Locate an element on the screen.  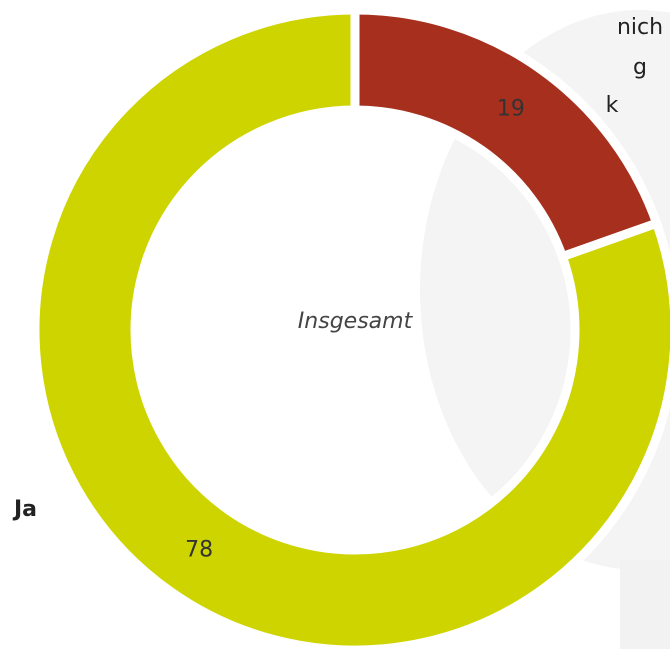
category-label: Ja is located at coordinates (24, 509).